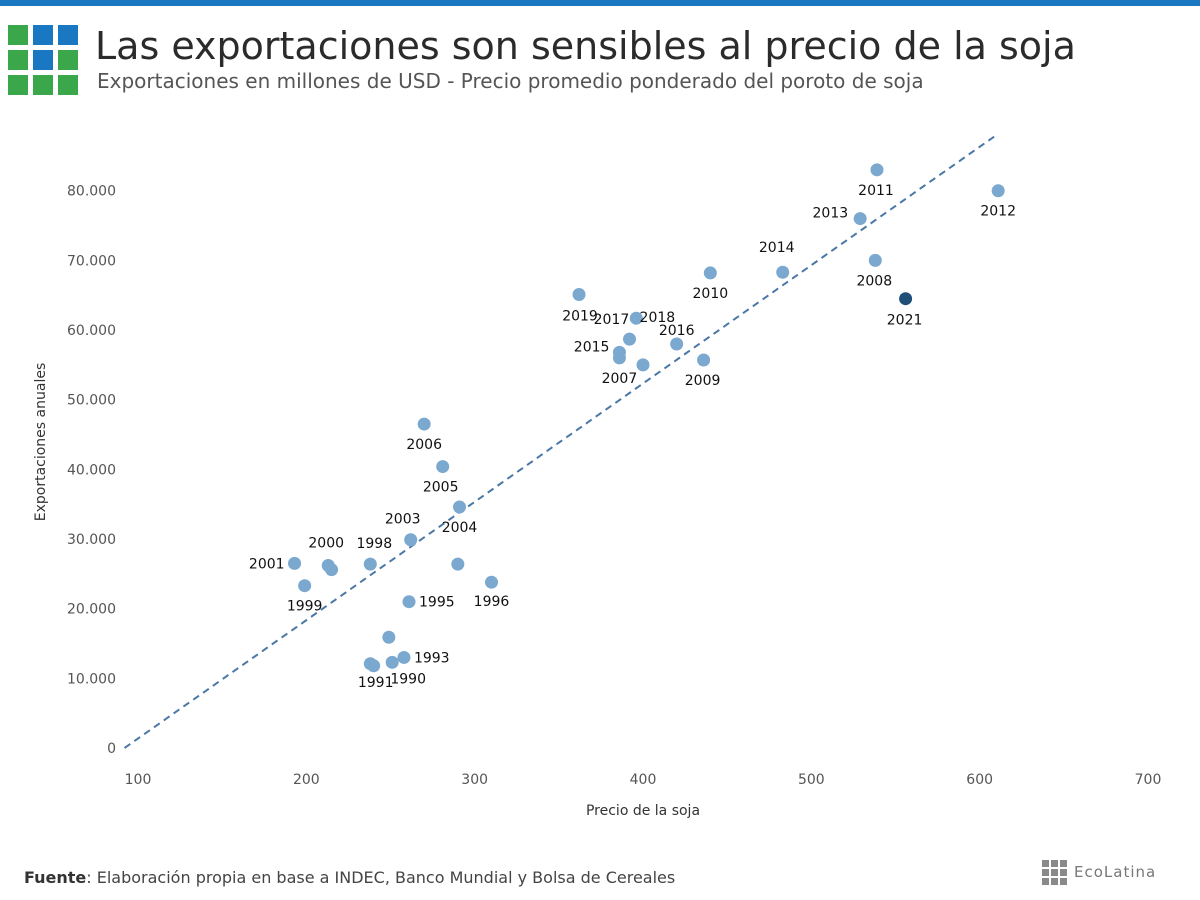  What do you see at coordinates (91, 610) in the screenshot?
I see `y-tick-label: 20.000` at bounding box center [91, 610].